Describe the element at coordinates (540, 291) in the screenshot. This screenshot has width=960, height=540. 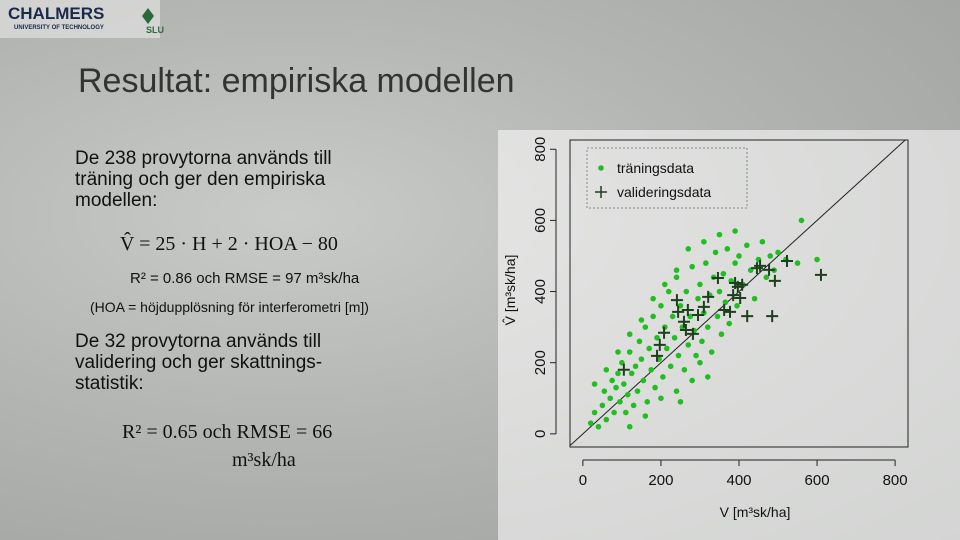
I see `y-tick-label: 400` at that location.